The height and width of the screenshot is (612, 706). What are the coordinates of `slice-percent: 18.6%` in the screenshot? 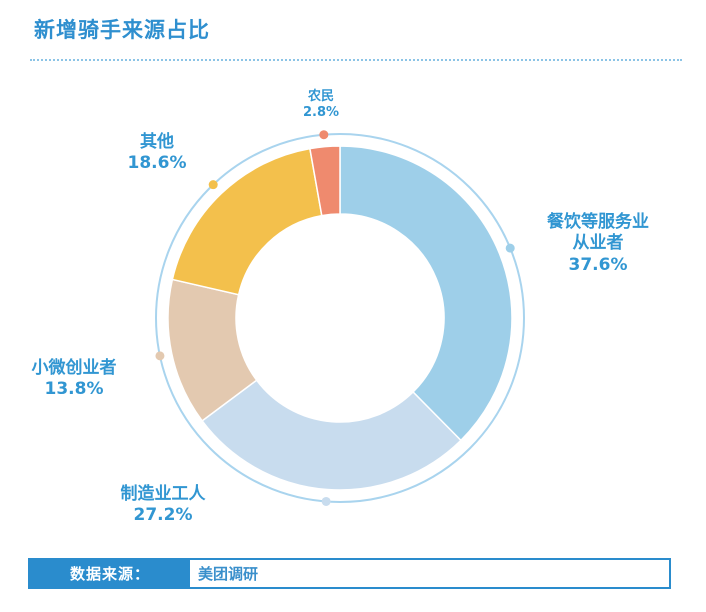 It's located at (157, 163).